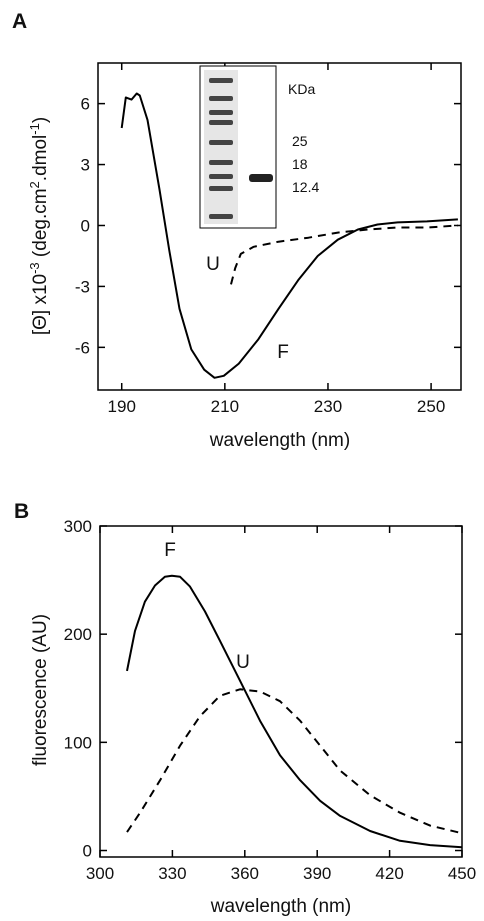 The width and height of the screenshot is (484, 921). Describe the element at coordinates (245, 873) in the screenshot. I see `x-tick-label: 360` at that location.